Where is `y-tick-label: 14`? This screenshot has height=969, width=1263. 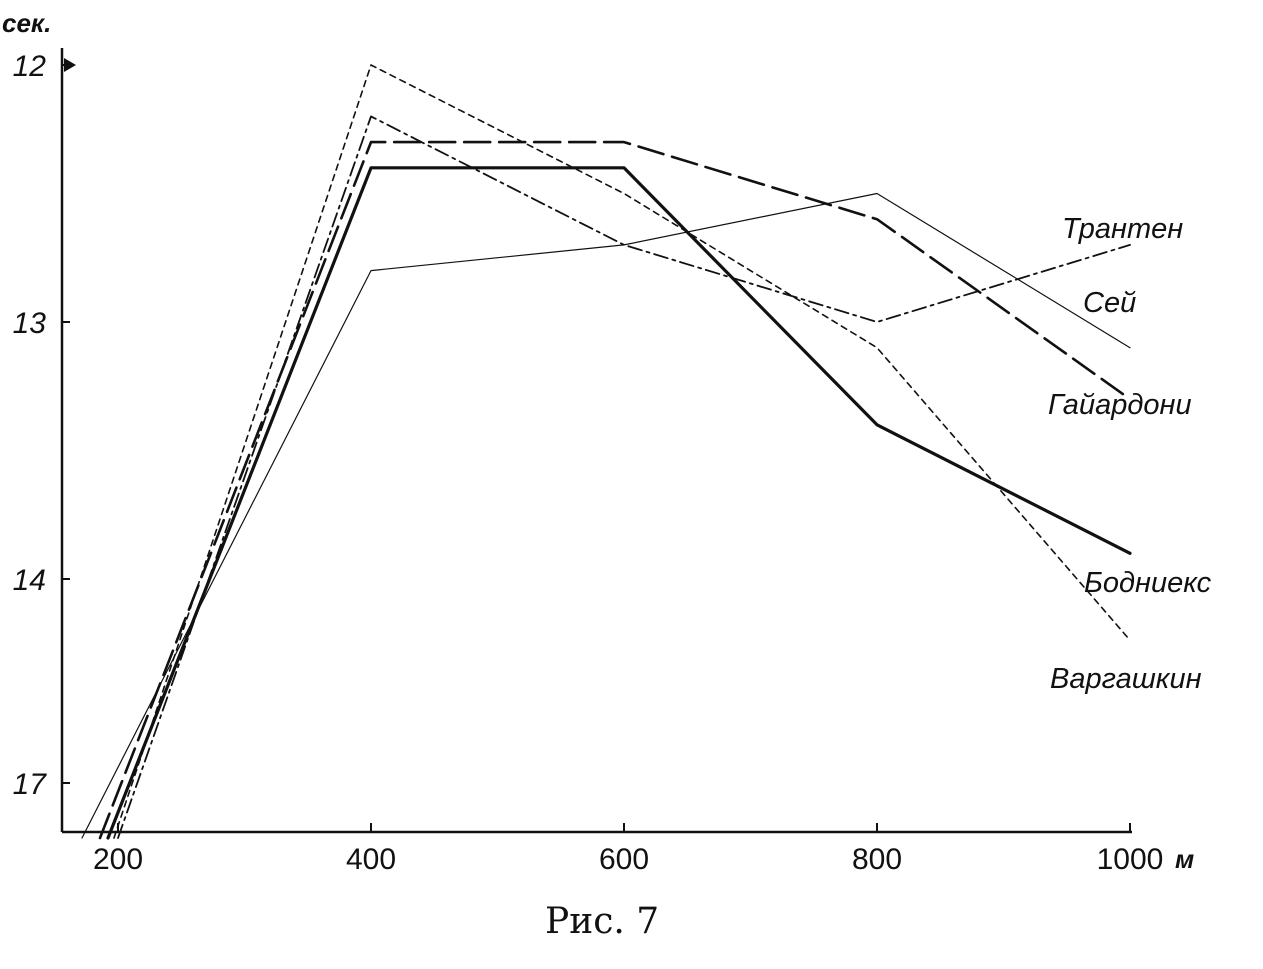
y-tick-label: 14 is located at coordinates (29, 580).